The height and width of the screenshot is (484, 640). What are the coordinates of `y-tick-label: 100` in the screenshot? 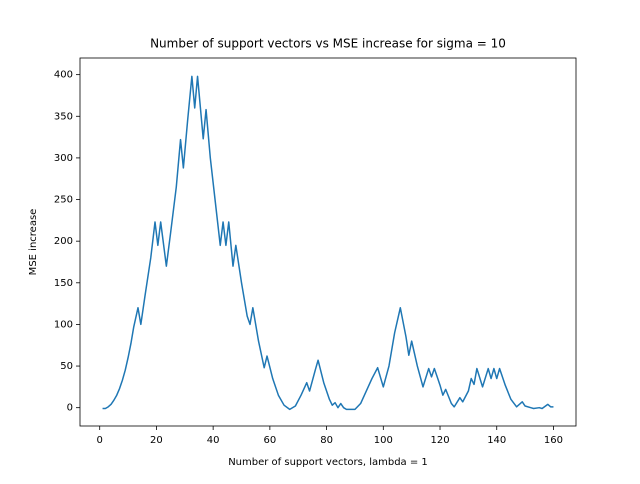 It's located at (63, 324).